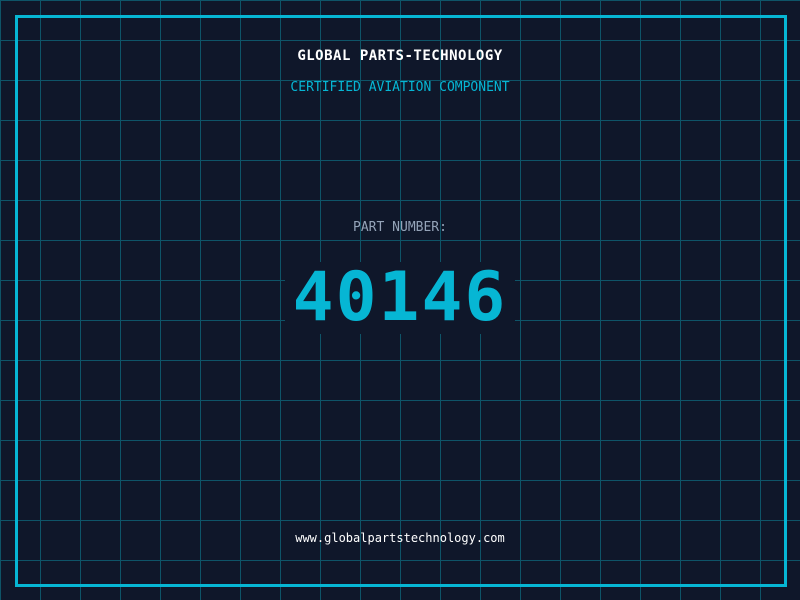 This screenshot has width=800, height=600. What do you see at coordinates (400, 56) in the screenshot?
I see `company-title: GLOBAL PARTS-TECHNOLOGY` at bounding box center [400, 56].